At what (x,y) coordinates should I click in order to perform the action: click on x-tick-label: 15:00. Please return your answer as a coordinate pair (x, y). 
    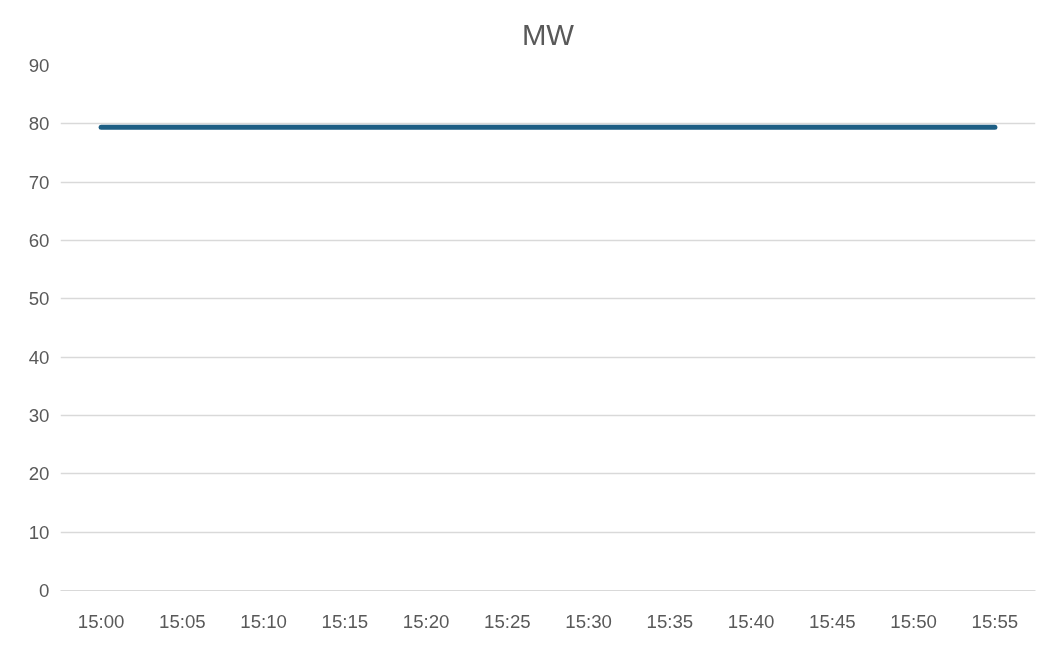
    Looking at the image, I should click on (101, 621).